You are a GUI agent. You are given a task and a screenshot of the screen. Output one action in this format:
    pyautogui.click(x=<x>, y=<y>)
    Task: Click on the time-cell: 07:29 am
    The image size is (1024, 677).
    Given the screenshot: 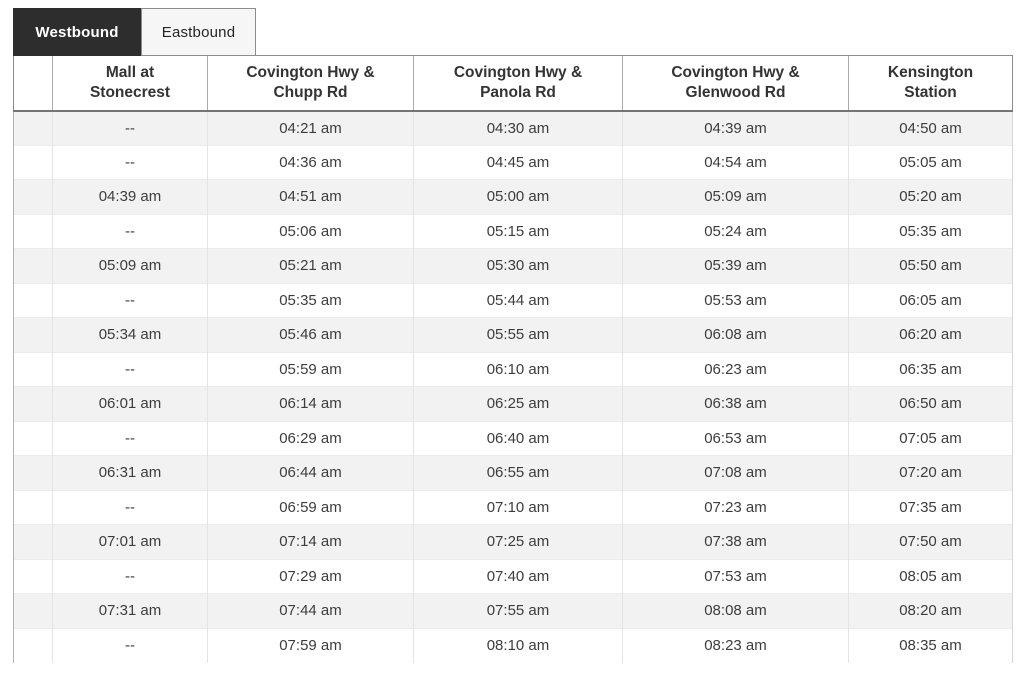 What is the action you would take?
    pyautogui.click(x=310, y=576)
    